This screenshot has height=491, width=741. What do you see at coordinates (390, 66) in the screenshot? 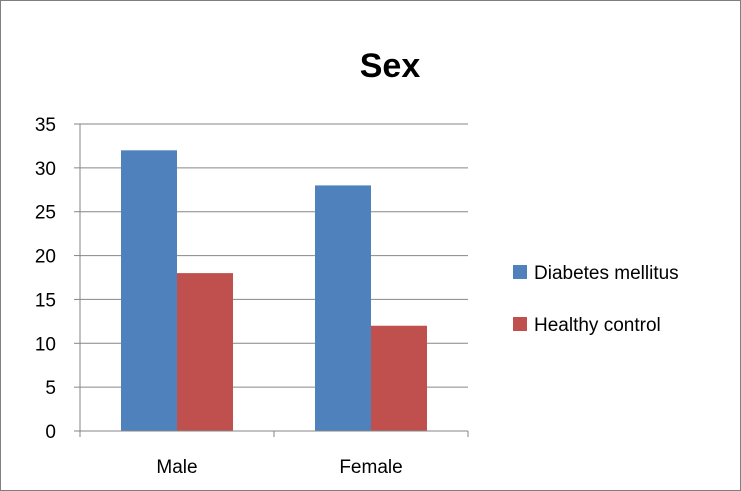
I see `chart-title: Sex` at bounding box center [390, 66].